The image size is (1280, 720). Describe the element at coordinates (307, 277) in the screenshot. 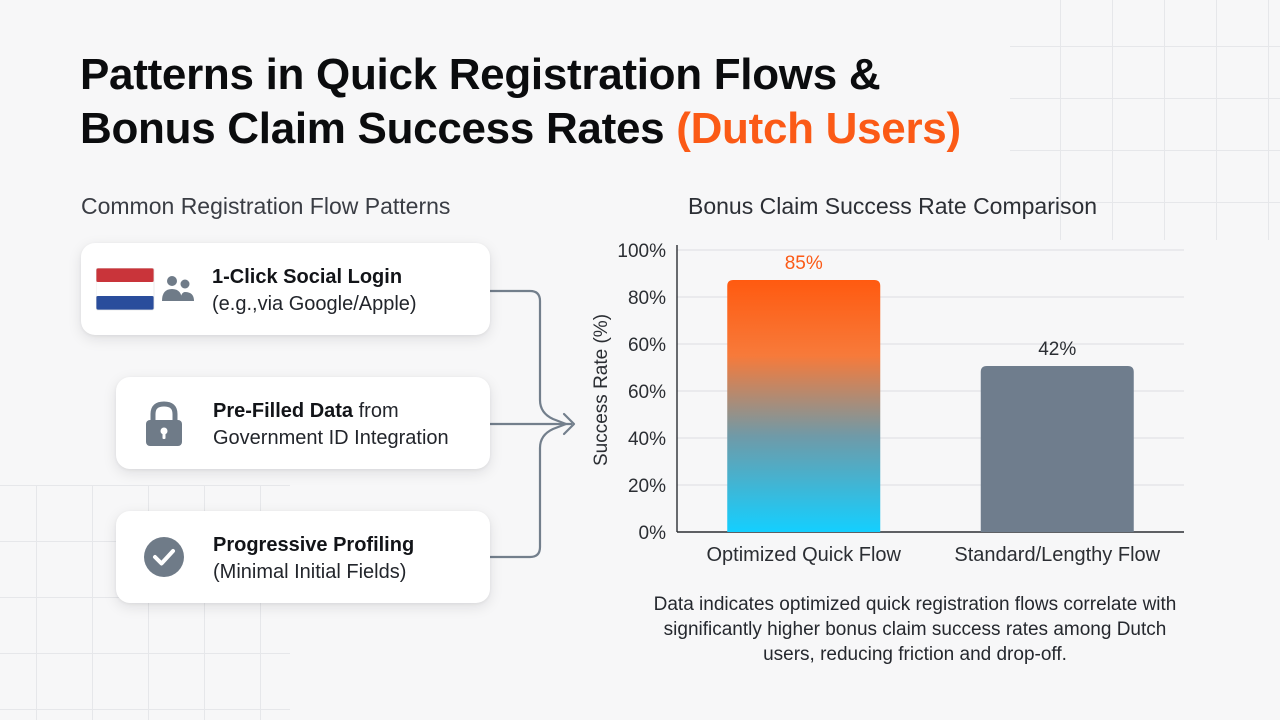

I see `card-1-bold: 1-Click Social Login` at that location.